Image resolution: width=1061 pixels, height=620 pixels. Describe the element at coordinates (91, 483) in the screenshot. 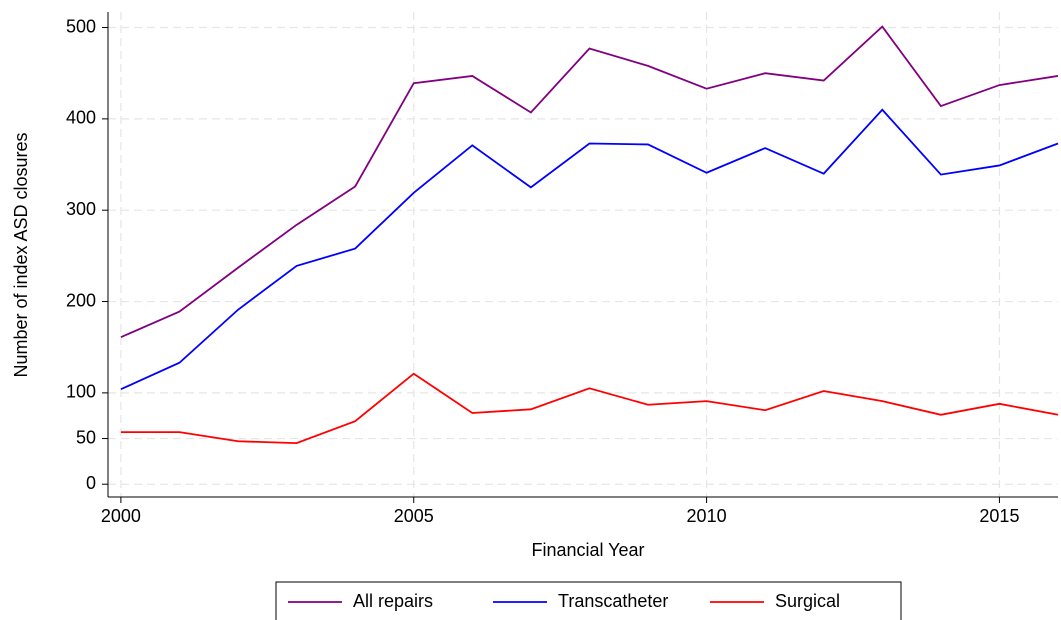

I see `y-tick-label: 0` at that location.